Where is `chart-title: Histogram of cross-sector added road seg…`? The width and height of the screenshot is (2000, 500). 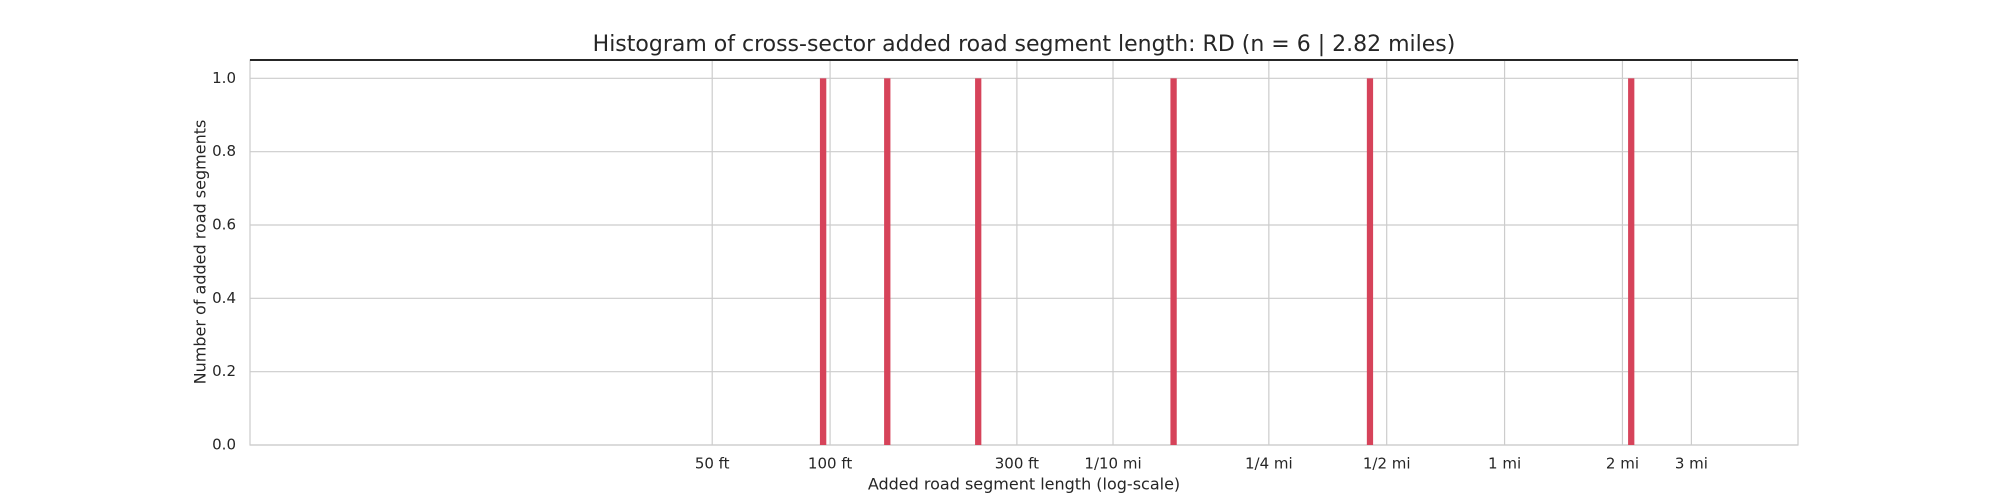 chart-title: Histogram of cross-sector added road seg… is located at coordinates (1024, 44).